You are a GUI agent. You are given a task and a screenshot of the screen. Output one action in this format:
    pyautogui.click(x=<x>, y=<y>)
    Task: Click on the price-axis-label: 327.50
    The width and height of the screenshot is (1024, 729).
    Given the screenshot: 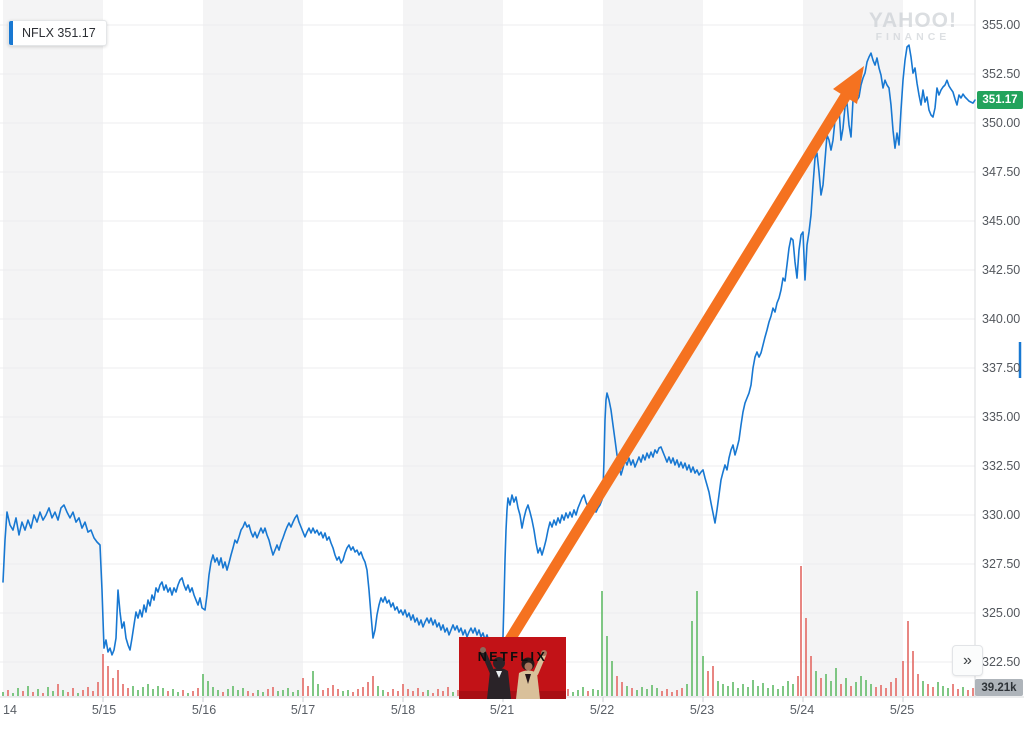 What is the action you would take?
    pyautogui.click(x=1001, y=563)
    